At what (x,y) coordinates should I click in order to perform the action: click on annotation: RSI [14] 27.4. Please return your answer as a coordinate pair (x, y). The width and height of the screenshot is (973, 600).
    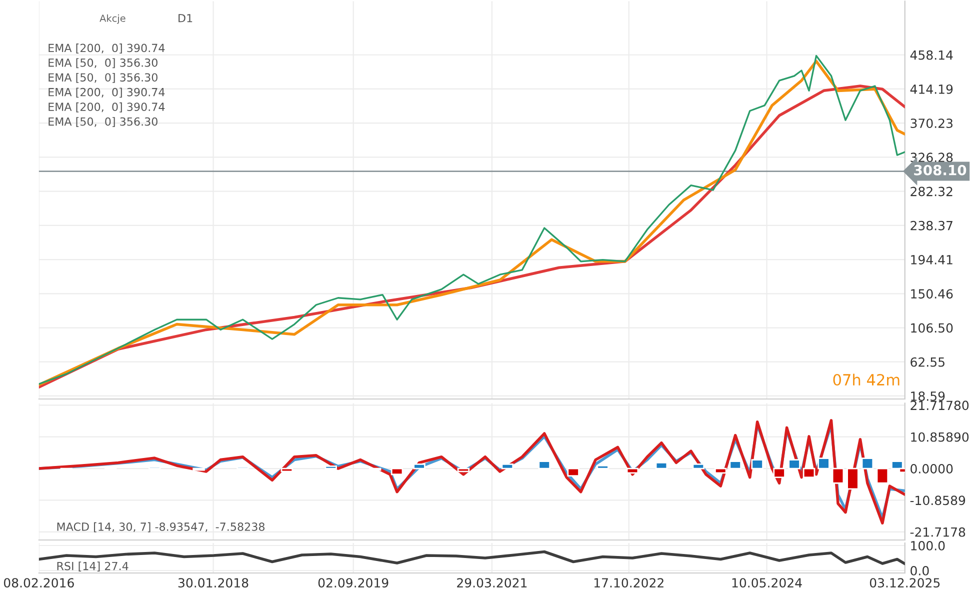
    Looking at the image, I should click on (92, 567).